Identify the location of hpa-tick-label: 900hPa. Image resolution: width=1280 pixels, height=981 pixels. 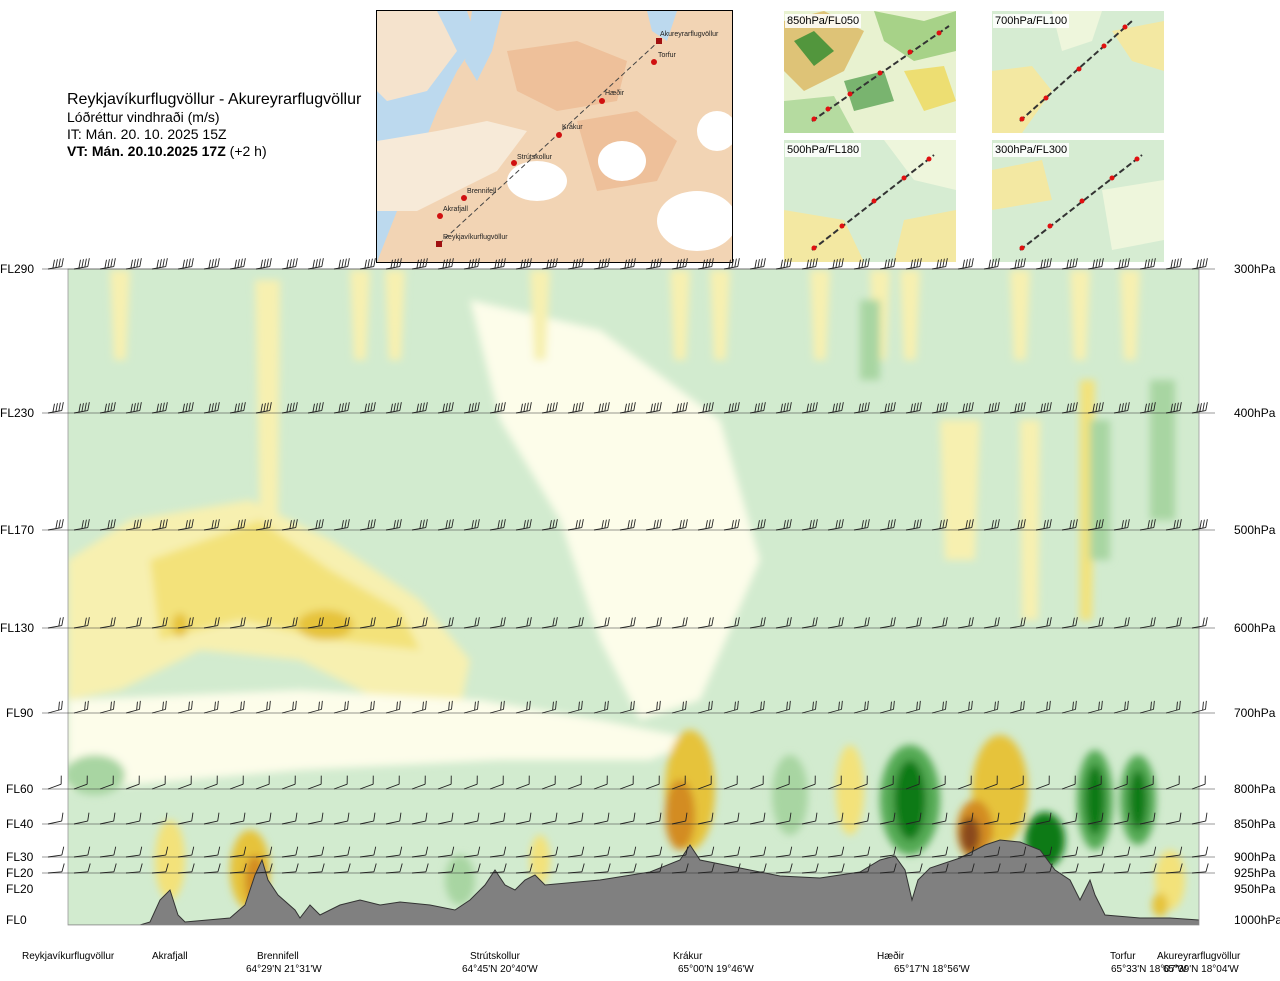
(1255, 857).